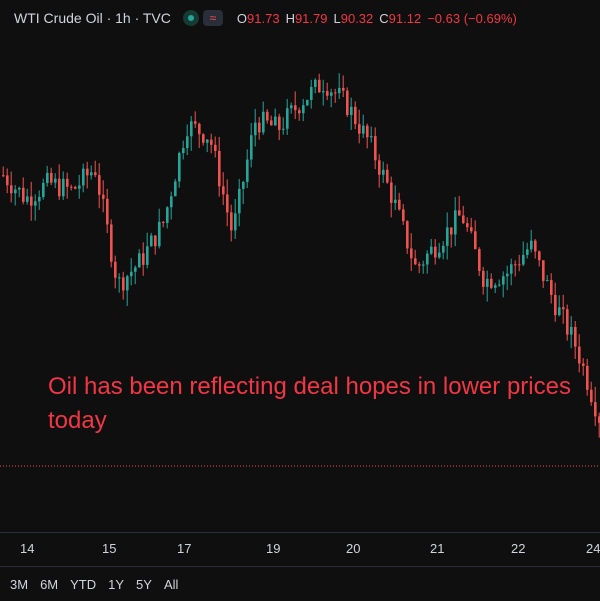 The image size is (600, 601). I want to click on change-value: −0.63 (−0.69%), so click(472, 18).